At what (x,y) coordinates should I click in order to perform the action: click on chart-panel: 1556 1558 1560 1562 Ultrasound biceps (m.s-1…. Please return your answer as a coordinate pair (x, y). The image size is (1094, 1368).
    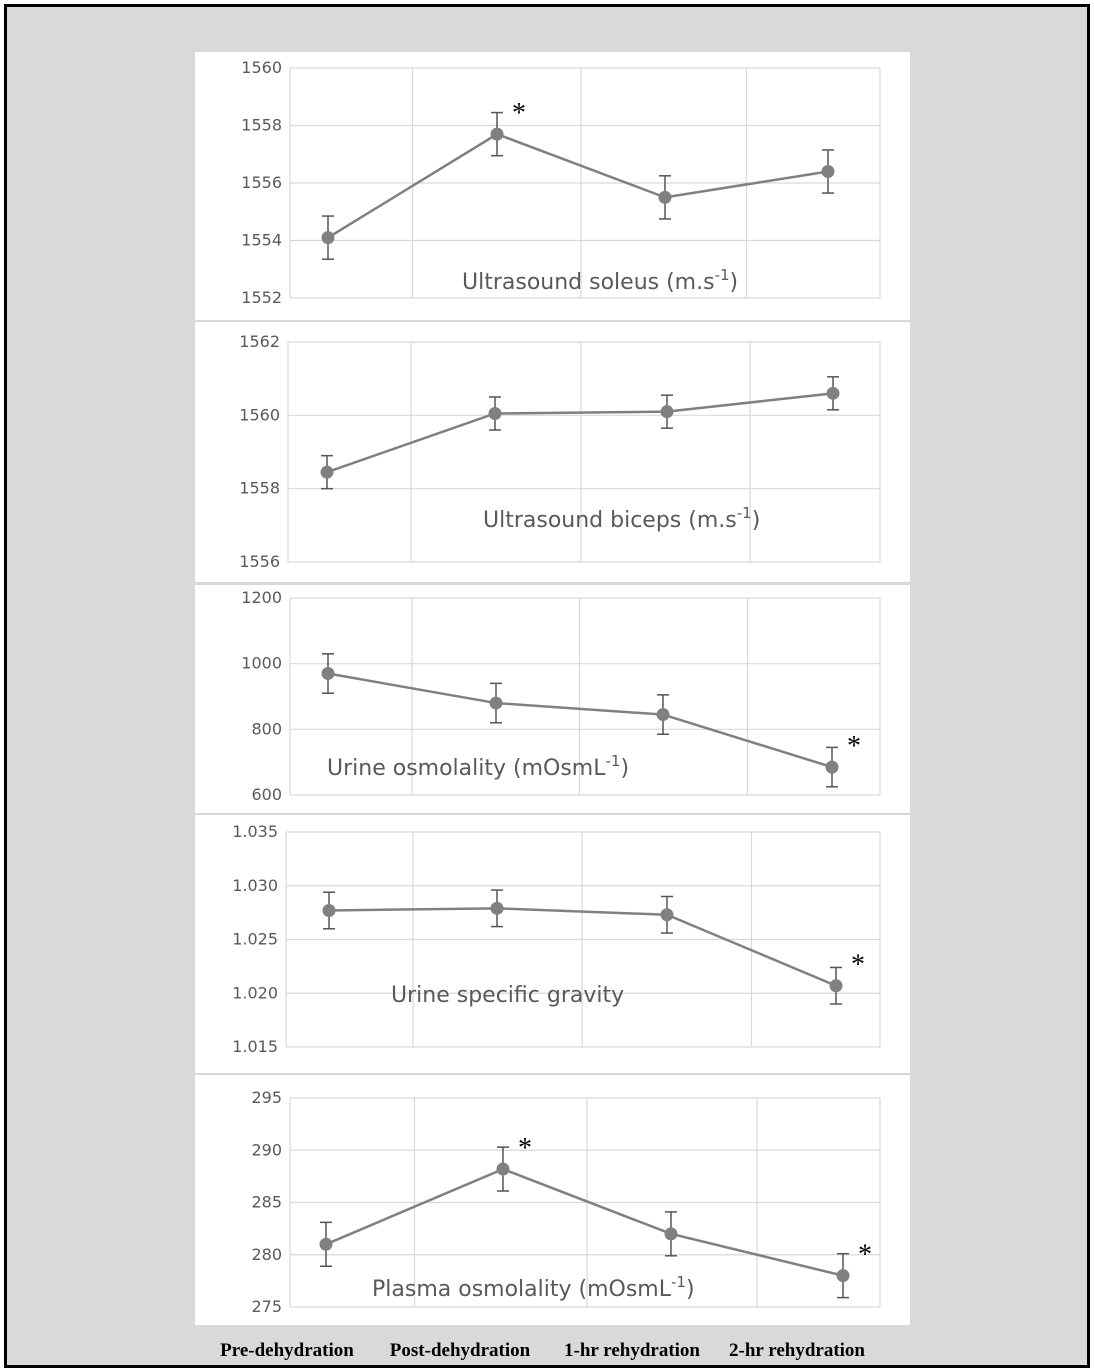
    Looking at the image, I should click on (552, 452).